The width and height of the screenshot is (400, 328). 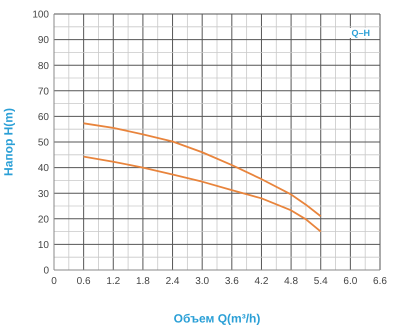 What do you see at coordinates (44, 220) in the screenshot?
I see `y-tick-label: 20` at bounding box center [44, 220].